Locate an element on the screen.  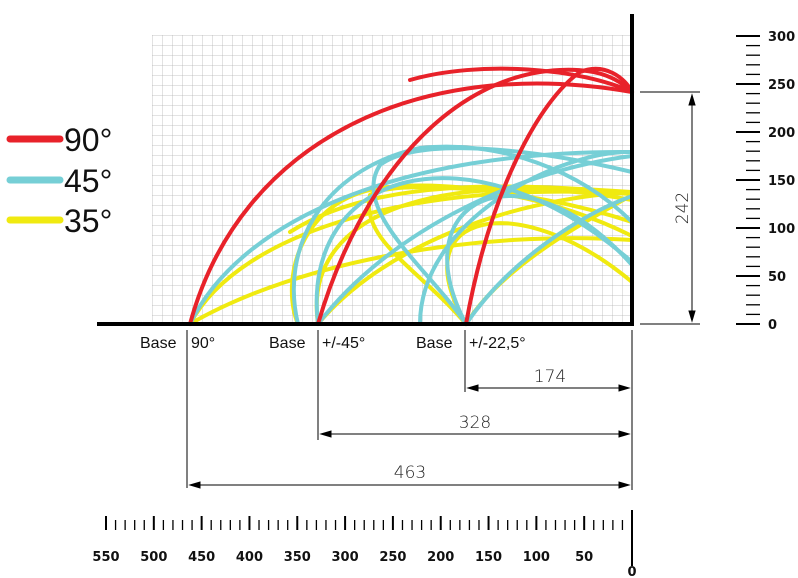
horizontal-tick-label: 50 is located at coordinates (584, 557).